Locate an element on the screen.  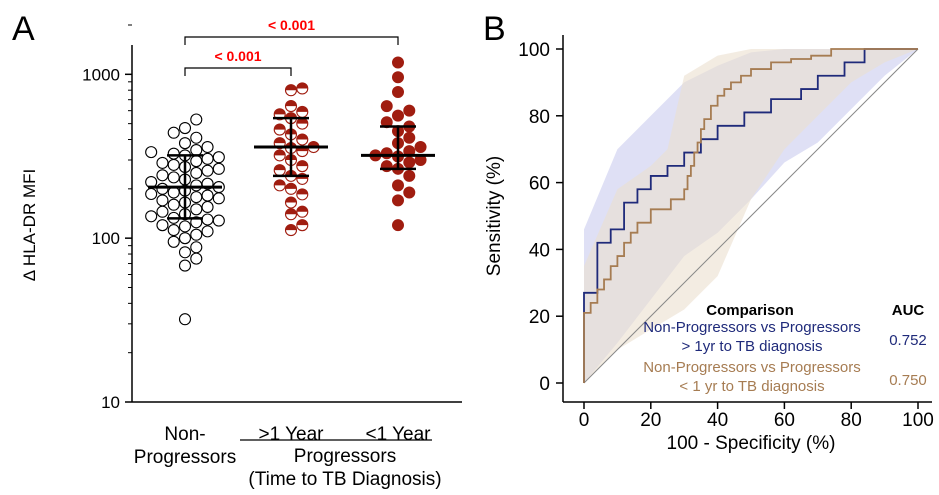
b-x-tick-label: 20 is located at coordinates (650, 420).